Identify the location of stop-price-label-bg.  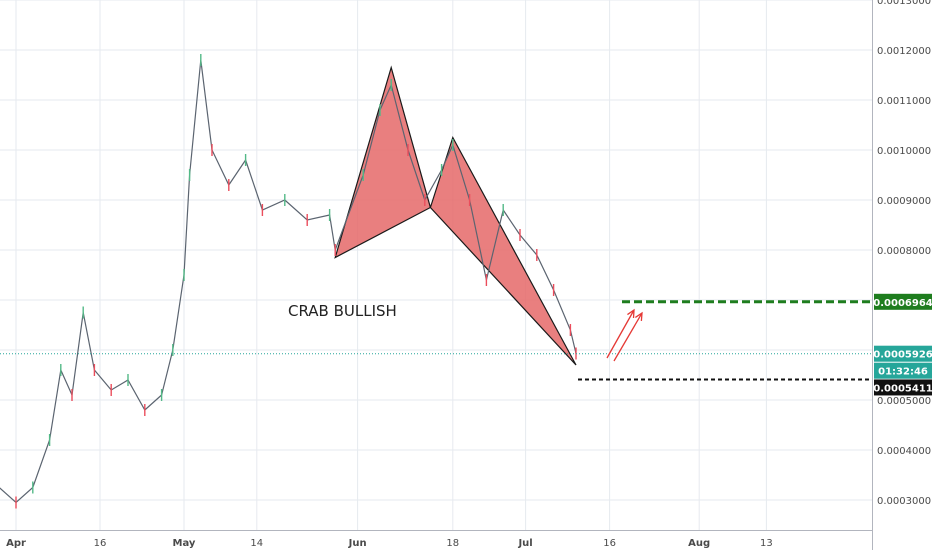
(903, 387).